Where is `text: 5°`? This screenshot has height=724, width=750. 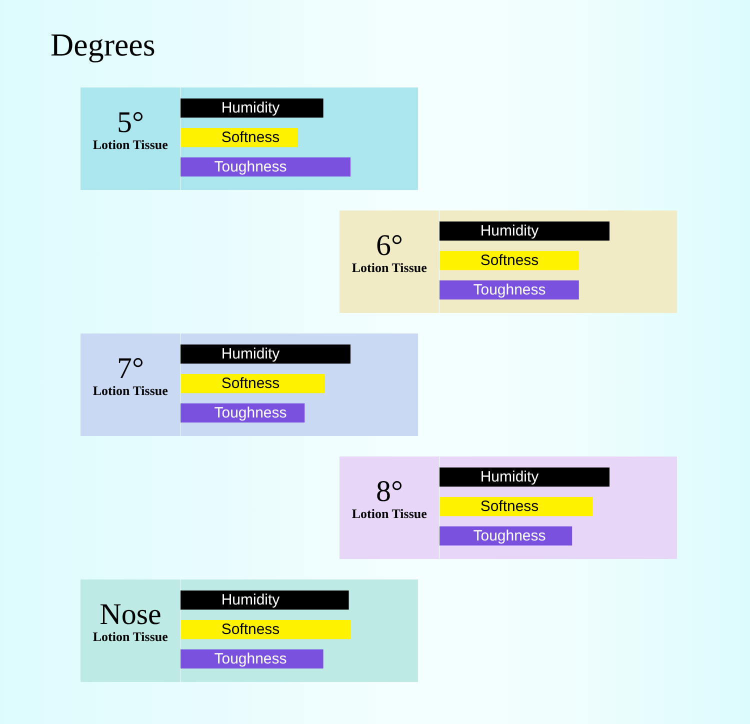 text: 5° is located at coordinates (130, 122).